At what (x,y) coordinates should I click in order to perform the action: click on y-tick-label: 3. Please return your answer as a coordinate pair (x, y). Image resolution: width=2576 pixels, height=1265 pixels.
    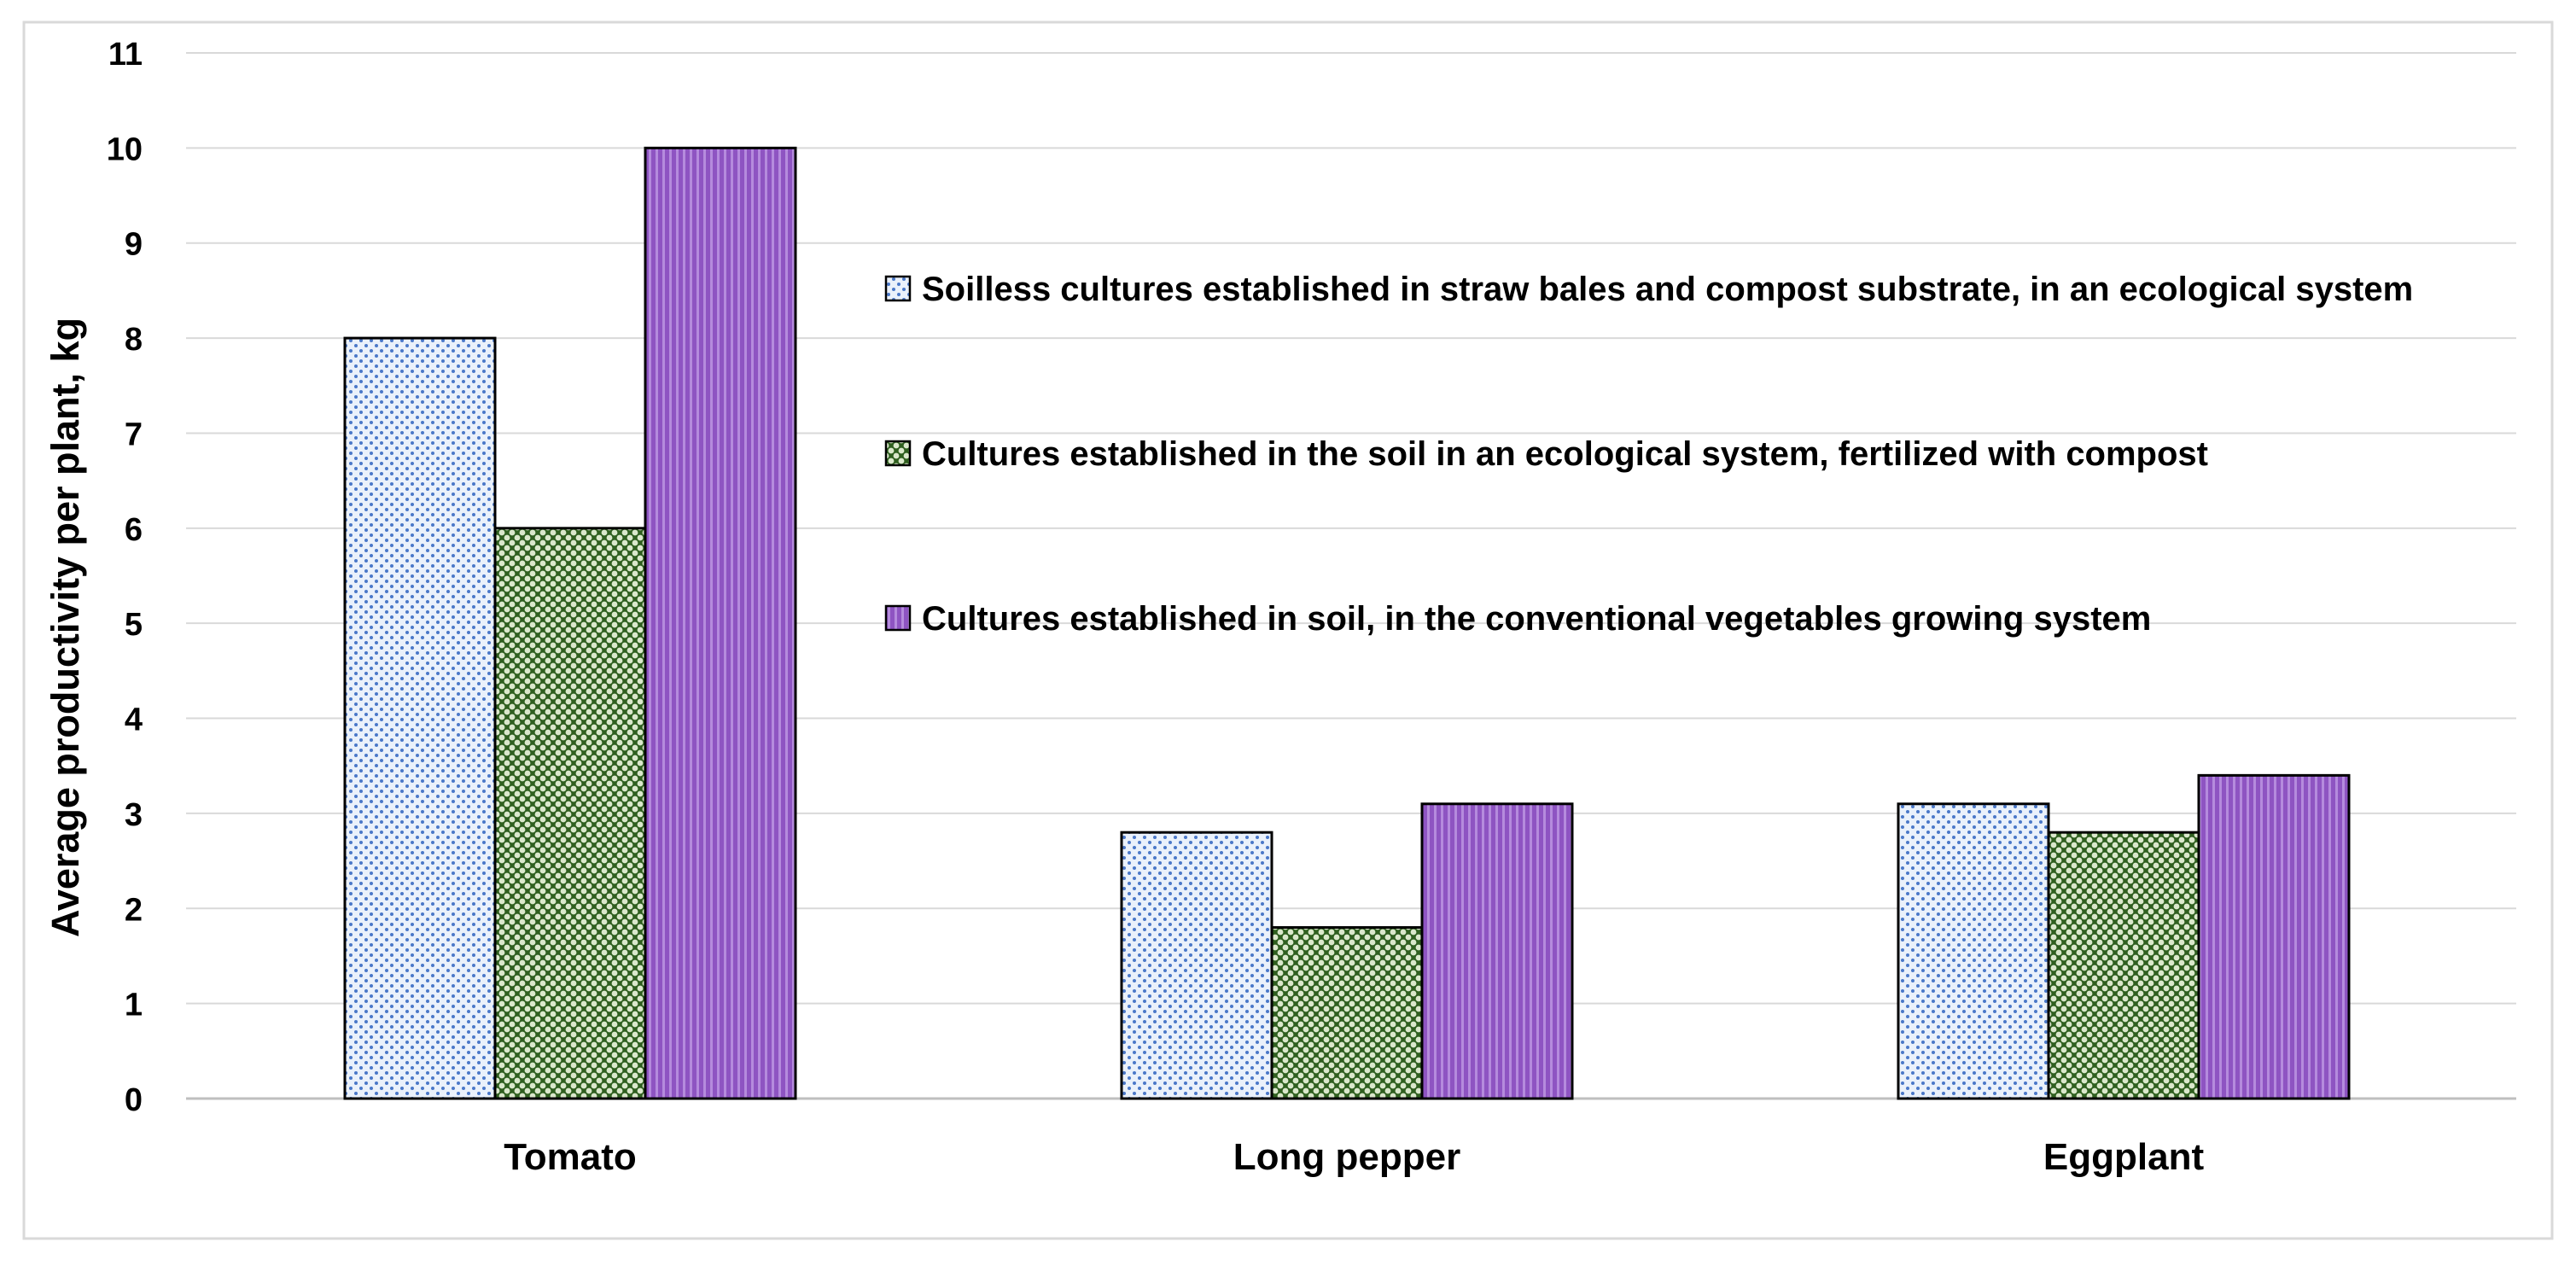
    Looking at the image, I should click on (134, 815).